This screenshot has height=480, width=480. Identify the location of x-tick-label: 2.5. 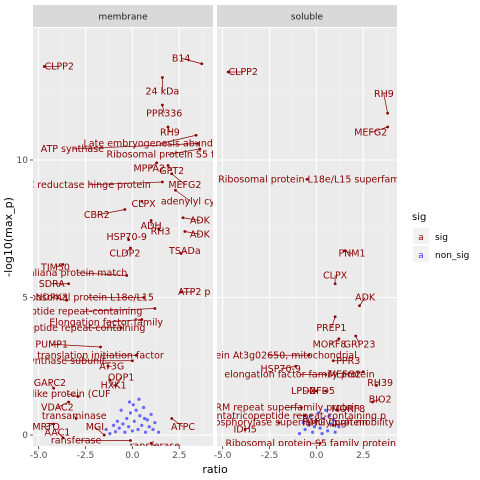
(179, 456).